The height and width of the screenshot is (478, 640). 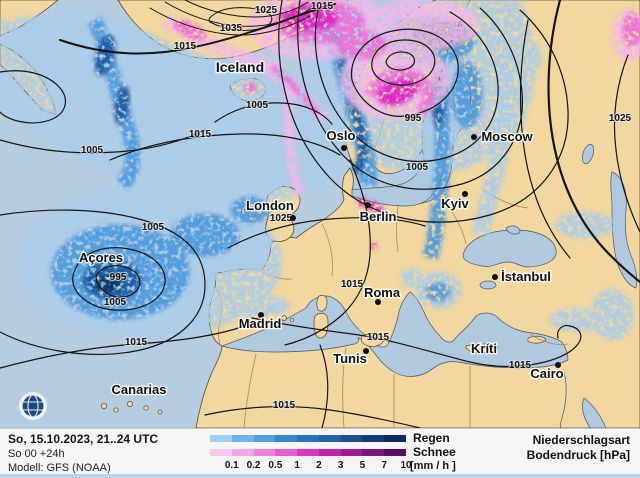 I want to click on legend-tick: 1, so click(x=297, y=465).